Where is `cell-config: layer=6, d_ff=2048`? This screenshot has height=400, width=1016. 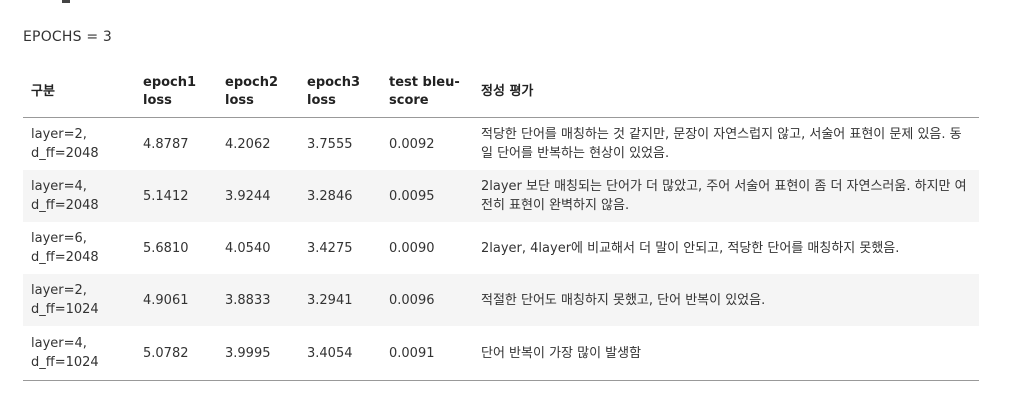 cell-config: layer=6, d_ff=2048 is located at coordinates (65, 248).